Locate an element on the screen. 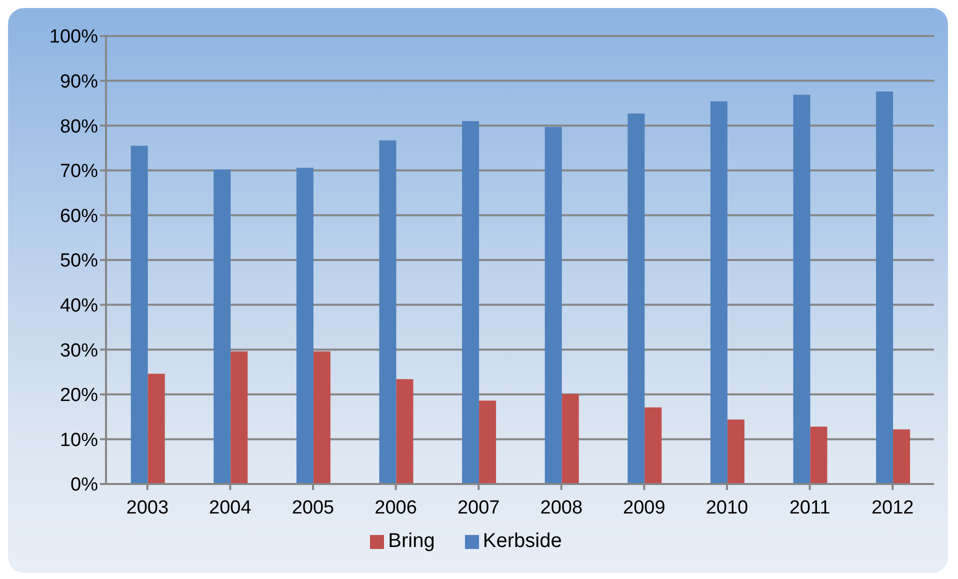 The image size is (958, 579). legend-label: Kerbside is located at coordinates (522, 541).